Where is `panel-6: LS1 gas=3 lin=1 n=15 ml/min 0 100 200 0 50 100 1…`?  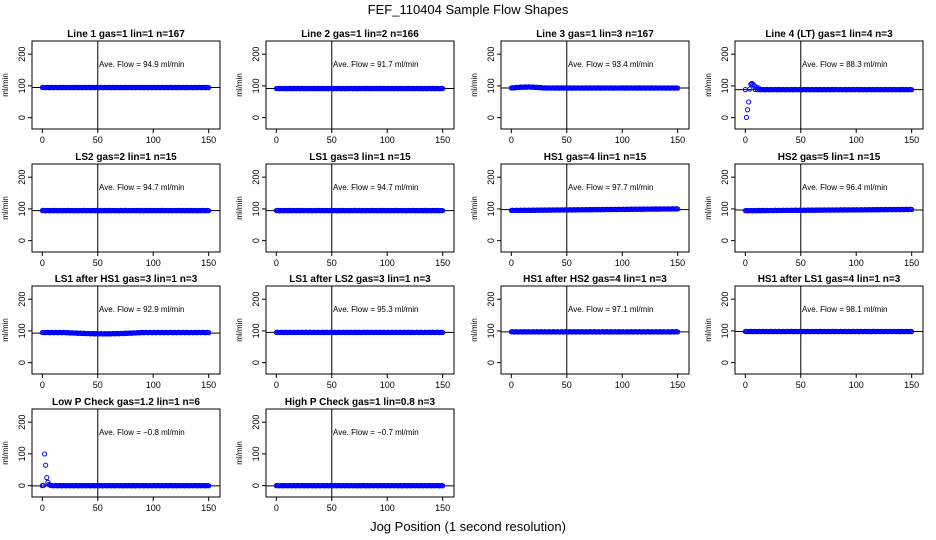 panel-6: LS1 gas=3 lin=1 n=15 ml/min 0 100 200 0 50 100 1… is located at coordinates (345, 210).